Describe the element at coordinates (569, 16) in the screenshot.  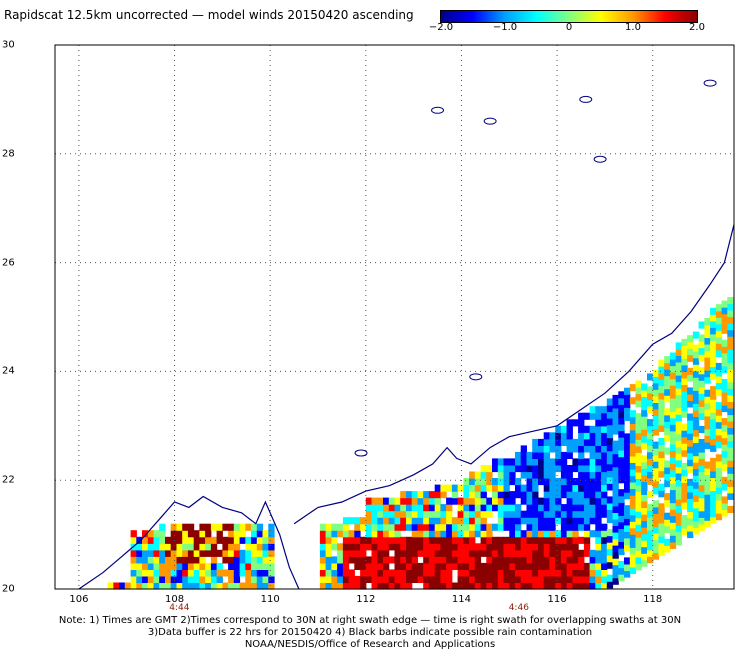
I see `colorbar` at that location.